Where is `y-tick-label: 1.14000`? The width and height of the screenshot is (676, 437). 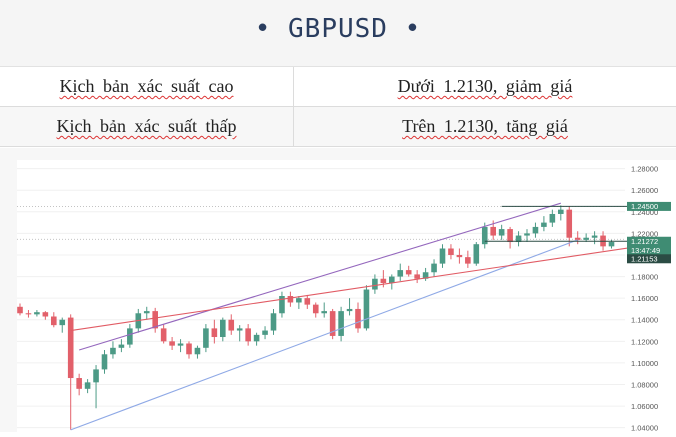
y-tick-label: 1.14000 is located at coordinates (644, 320).